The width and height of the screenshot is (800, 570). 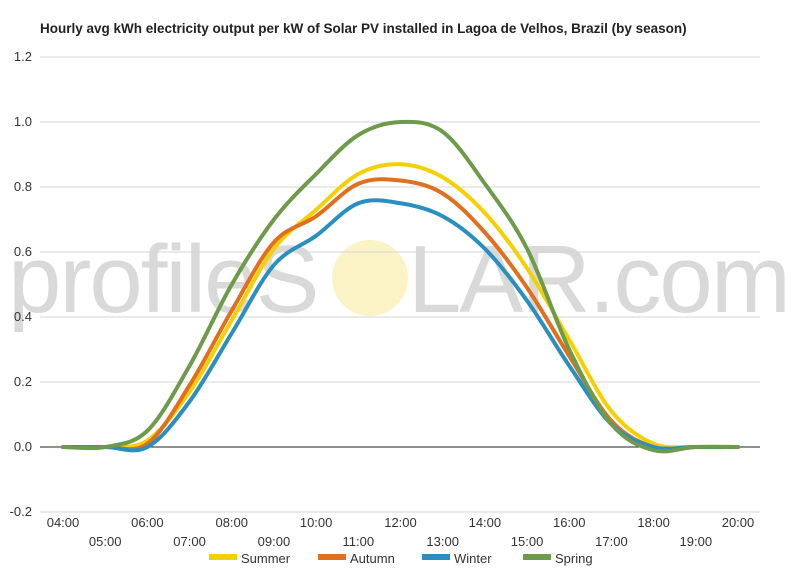 What do you see at coordinates (372, 558) in the screenshot?
I see `legend-label: Autumn` at bounding box center [372, 558].